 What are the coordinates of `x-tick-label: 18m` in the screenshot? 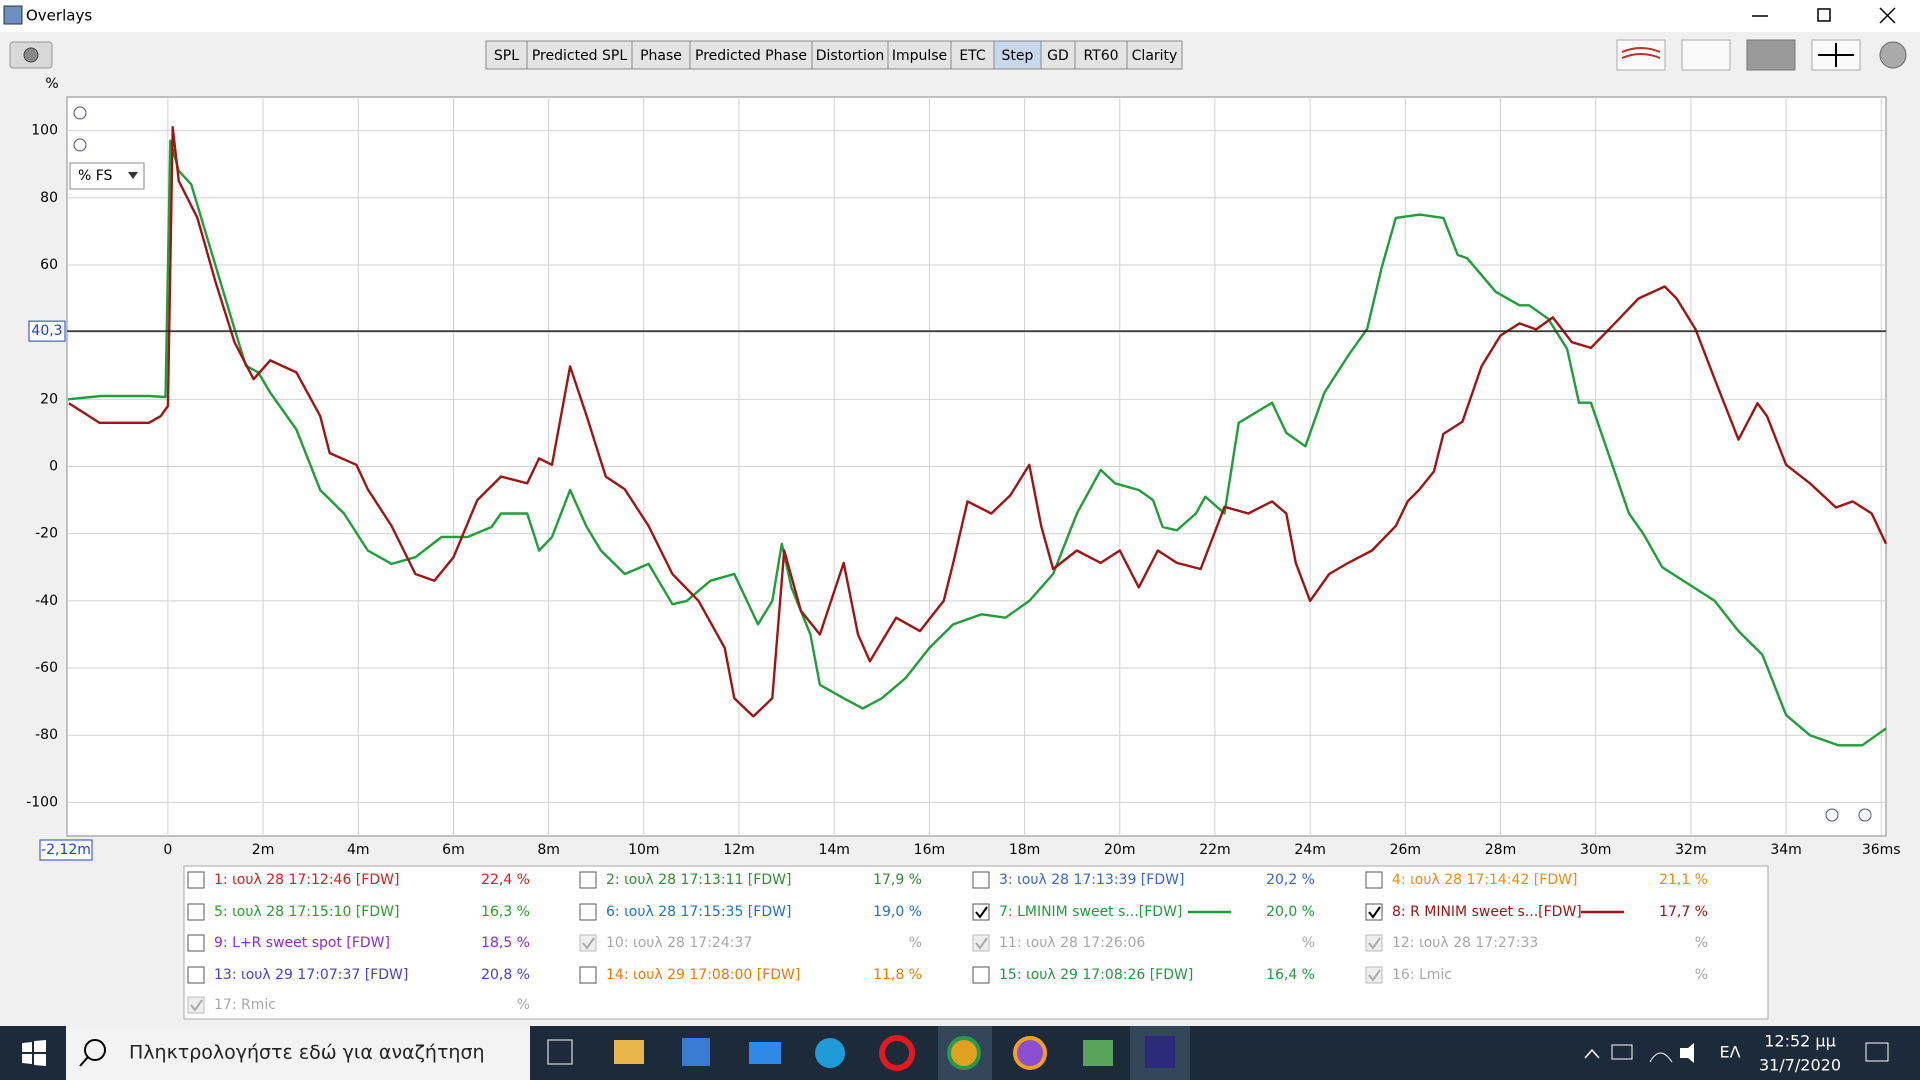 It's located at (1024, 850).